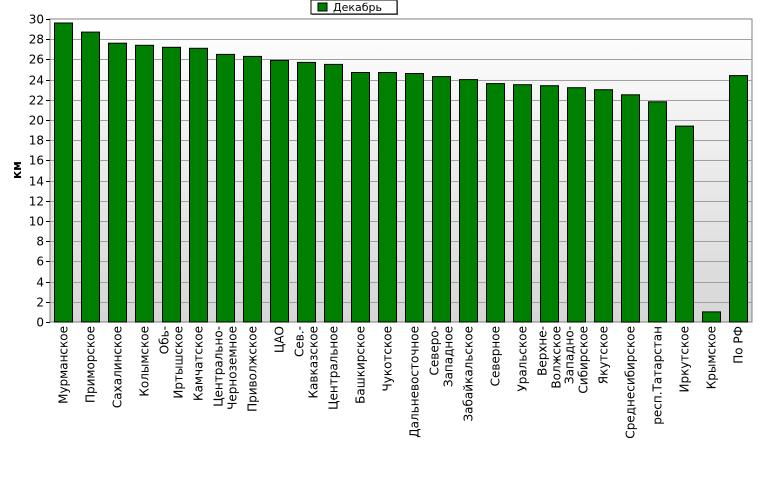 Image resolution: width=777 pixels, height=483 pixels. What do you see at coordinates (449, 356) in the screenshot?
I see `x-tick-label: Западное` at bounding box center [449, 356].